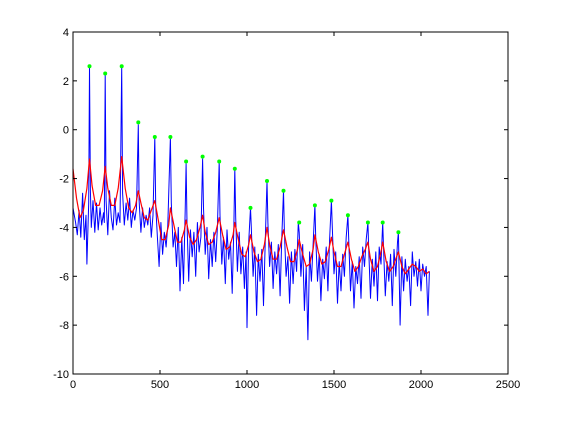 Image resolution: width=561 pixels, height=421 pixels. What do you see at coordinates (64, 277) in the screenshot?
I see `y-tick-label: -6` at bounding box center [64, 277].